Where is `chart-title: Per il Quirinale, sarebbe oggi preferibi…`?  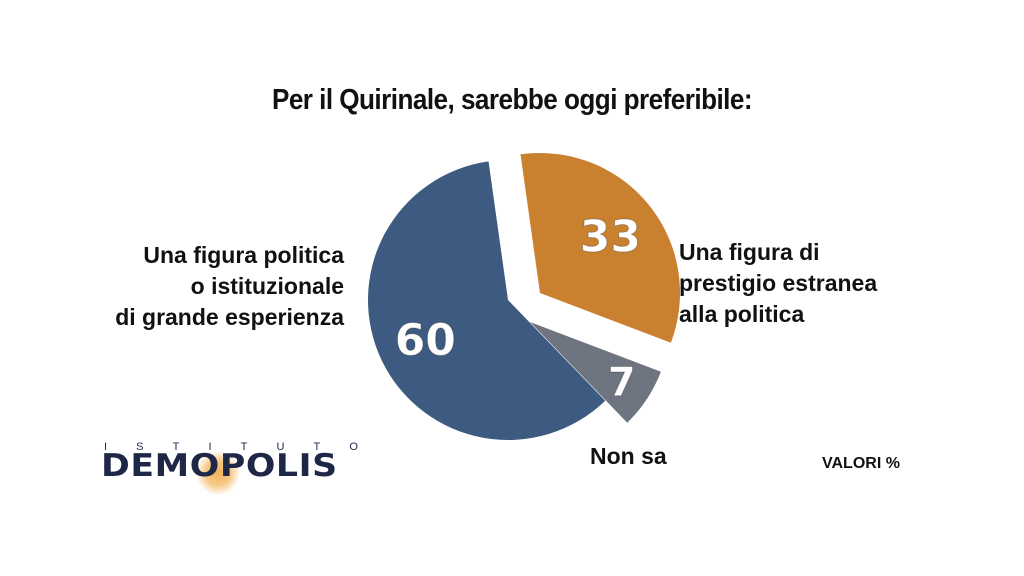 chart-title: Per il Quirinale, sarebbe oggi preferibi… is located at coordinates (512, 100).